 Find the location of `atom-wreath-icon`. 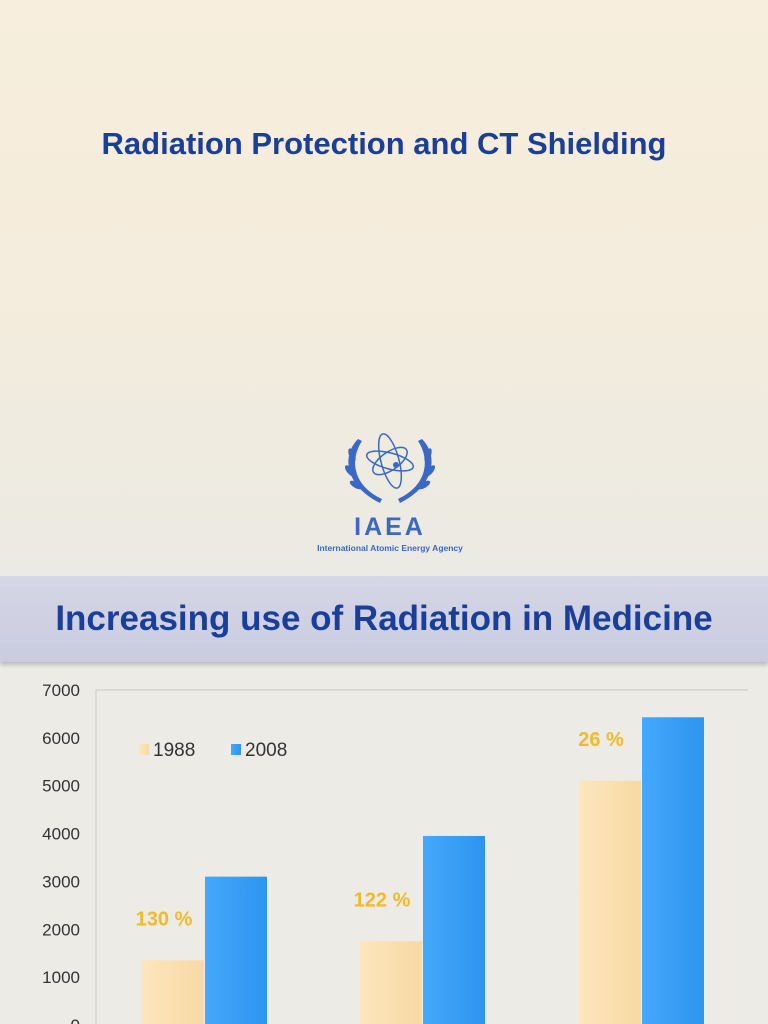

atom-wreath-icon is located at coordinates (390, 468).